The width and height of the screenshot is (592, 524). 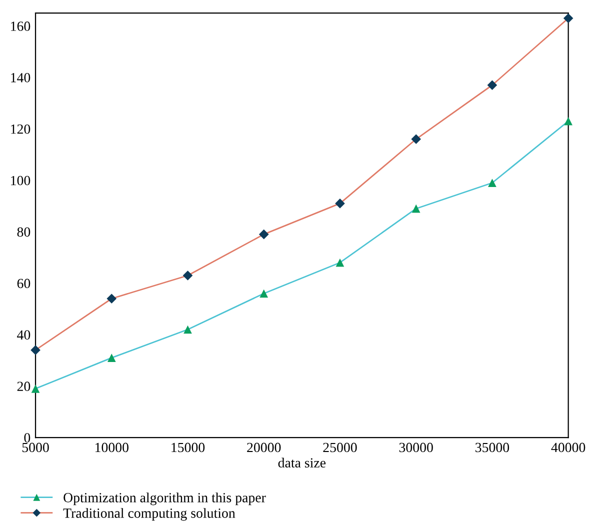 I want to click on x-axis-title: data size, so click(x=302, y=463).